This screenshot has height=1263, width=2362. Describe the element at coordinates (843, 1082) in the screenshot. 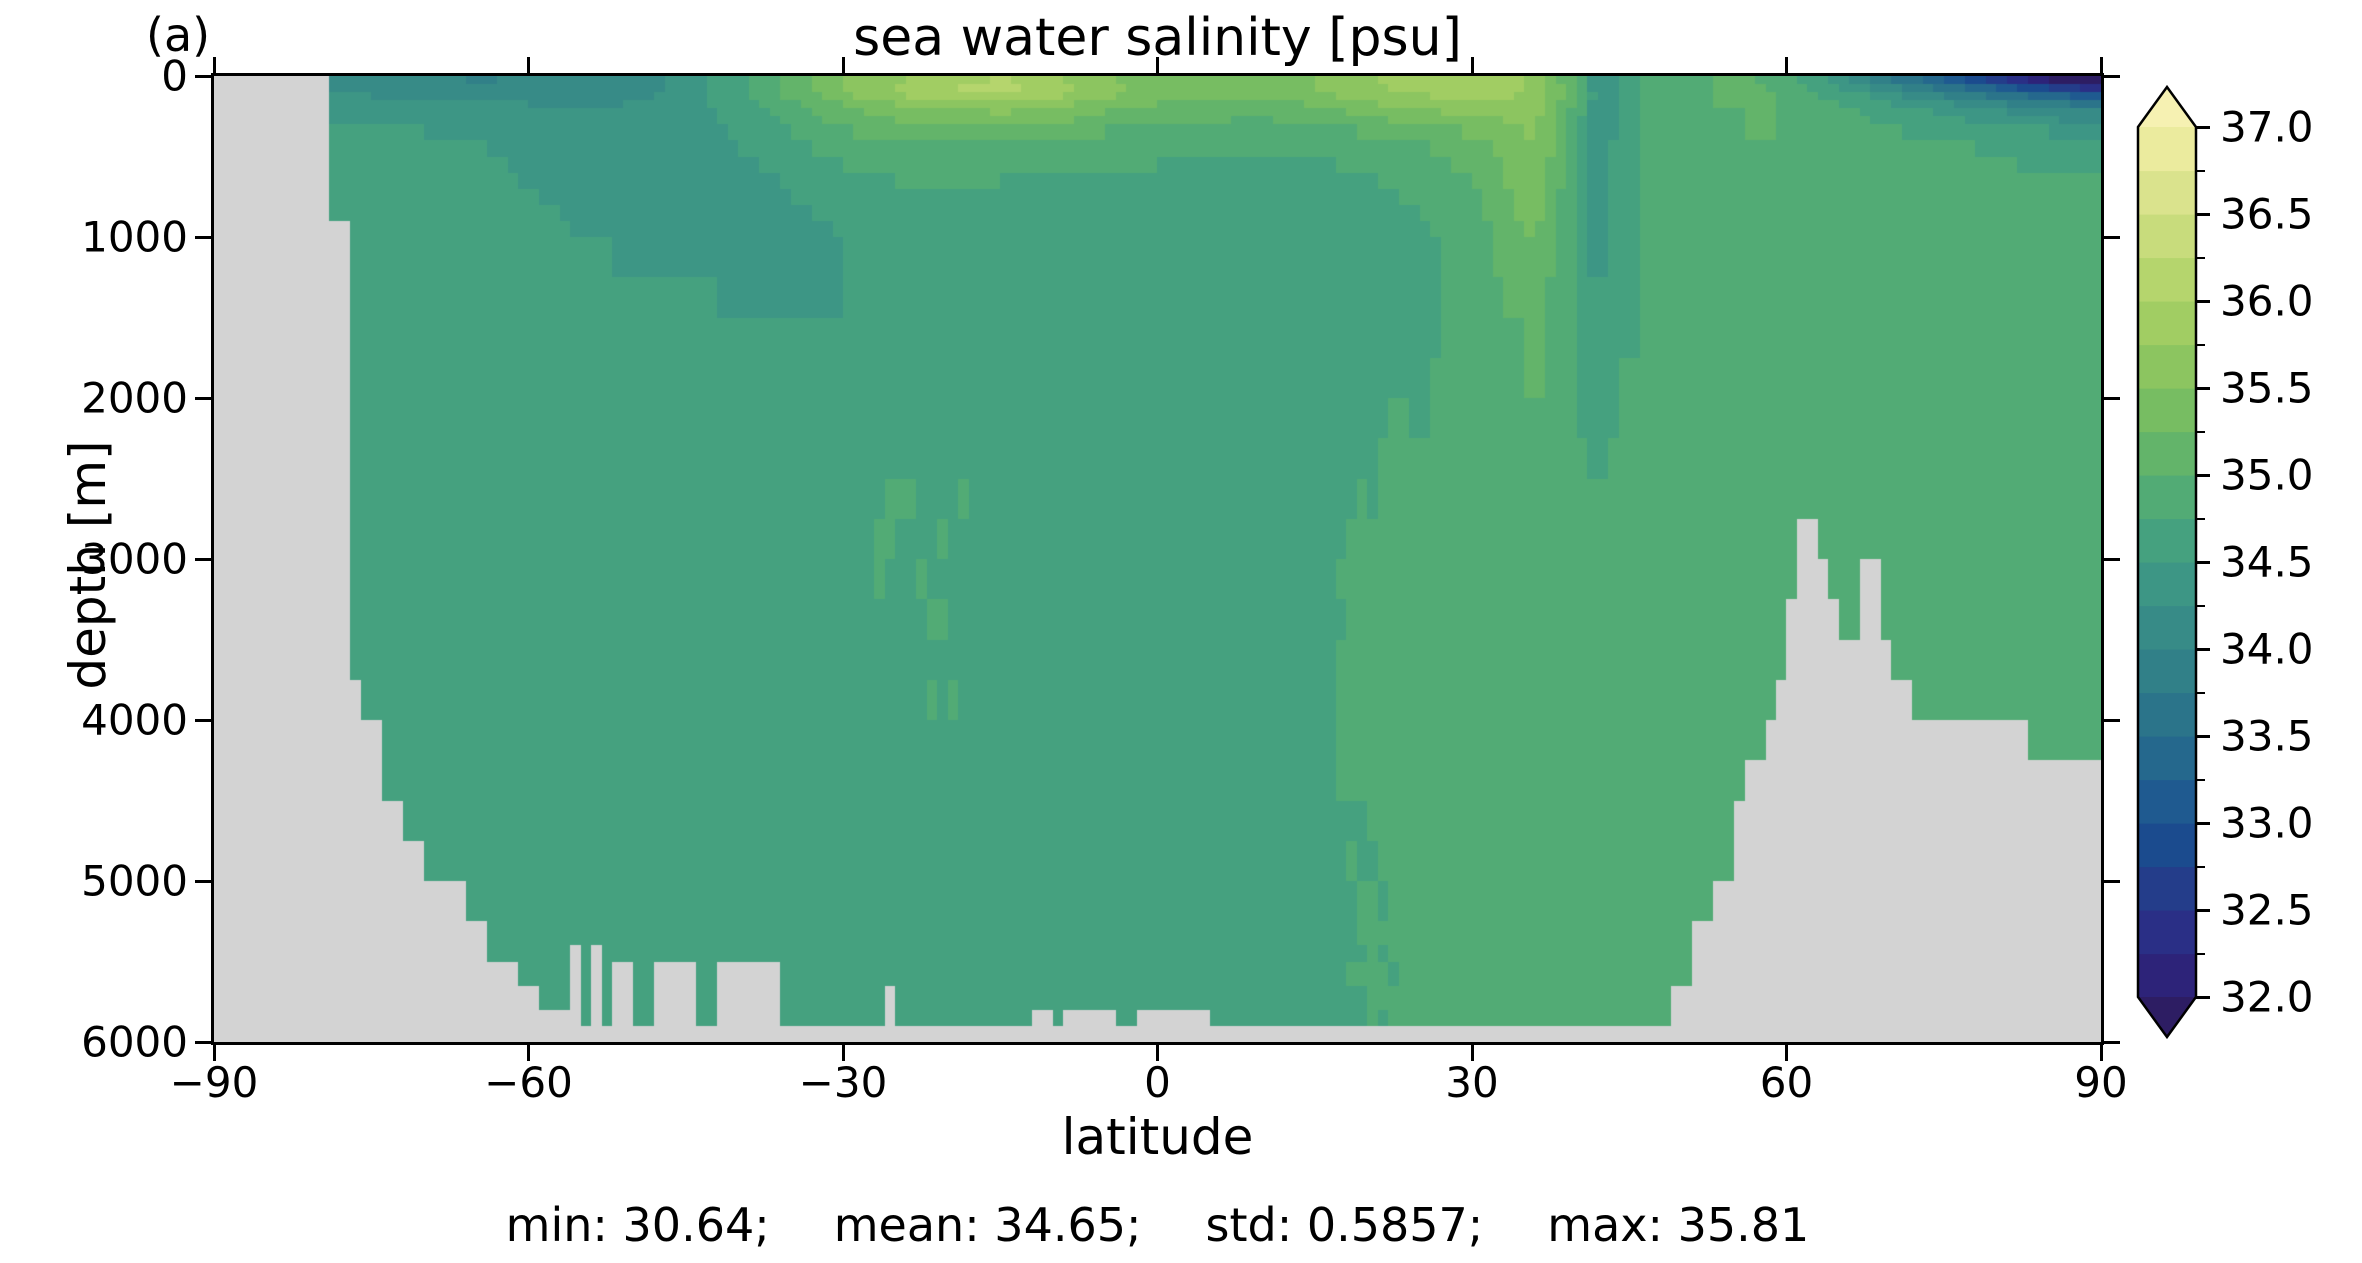

I see `x-tick-label: −30` at that location.